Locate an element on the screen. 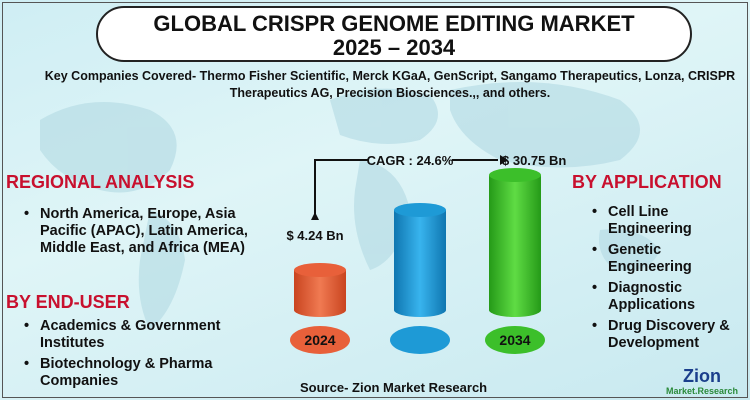 This screenshot has width=750, height=400. list-item: Drug Discovery & Development is located at coordinates (666, 335).